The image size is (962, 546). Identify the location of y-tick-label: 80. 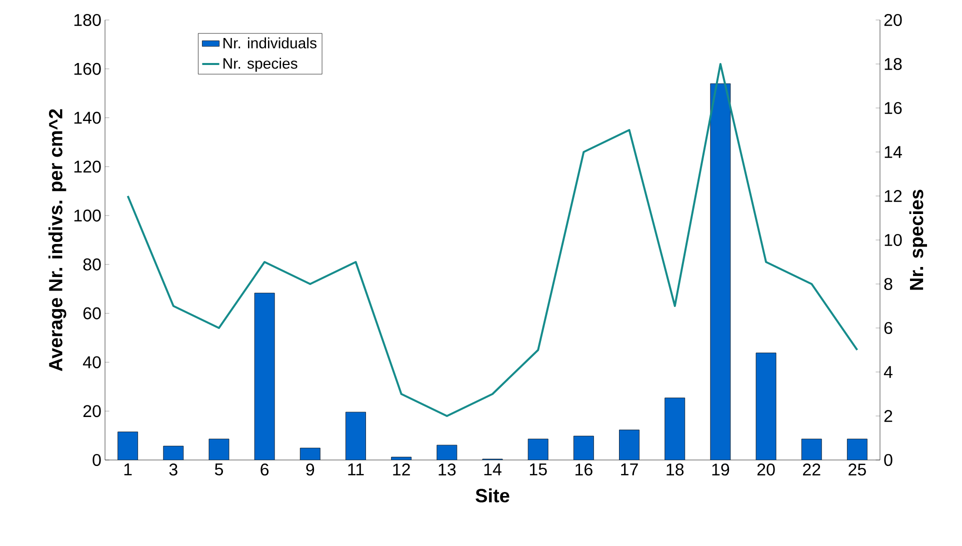
(92, 264).